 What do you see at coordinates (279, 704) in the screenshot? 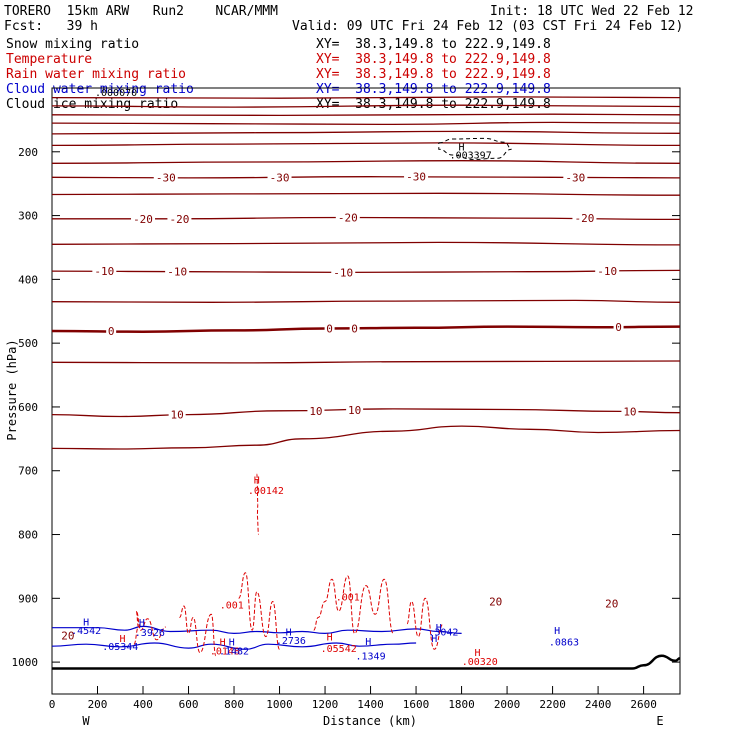
I see `x-tick-label: 1000` at bounding box center [279, 704].